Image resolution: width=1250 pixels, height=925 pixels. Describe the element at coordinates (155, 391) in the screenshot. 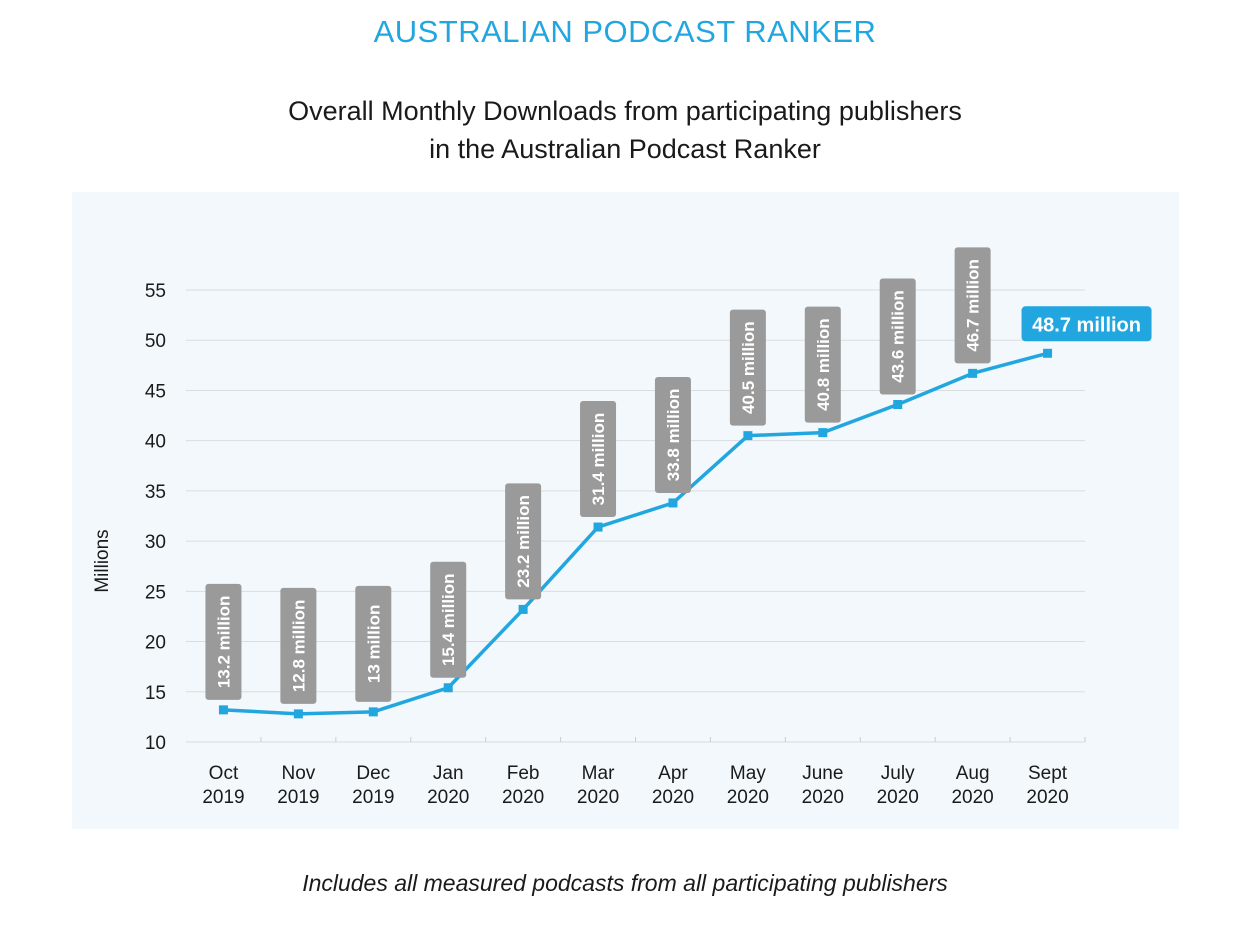

I see `y-tick-label: 45` at that location.